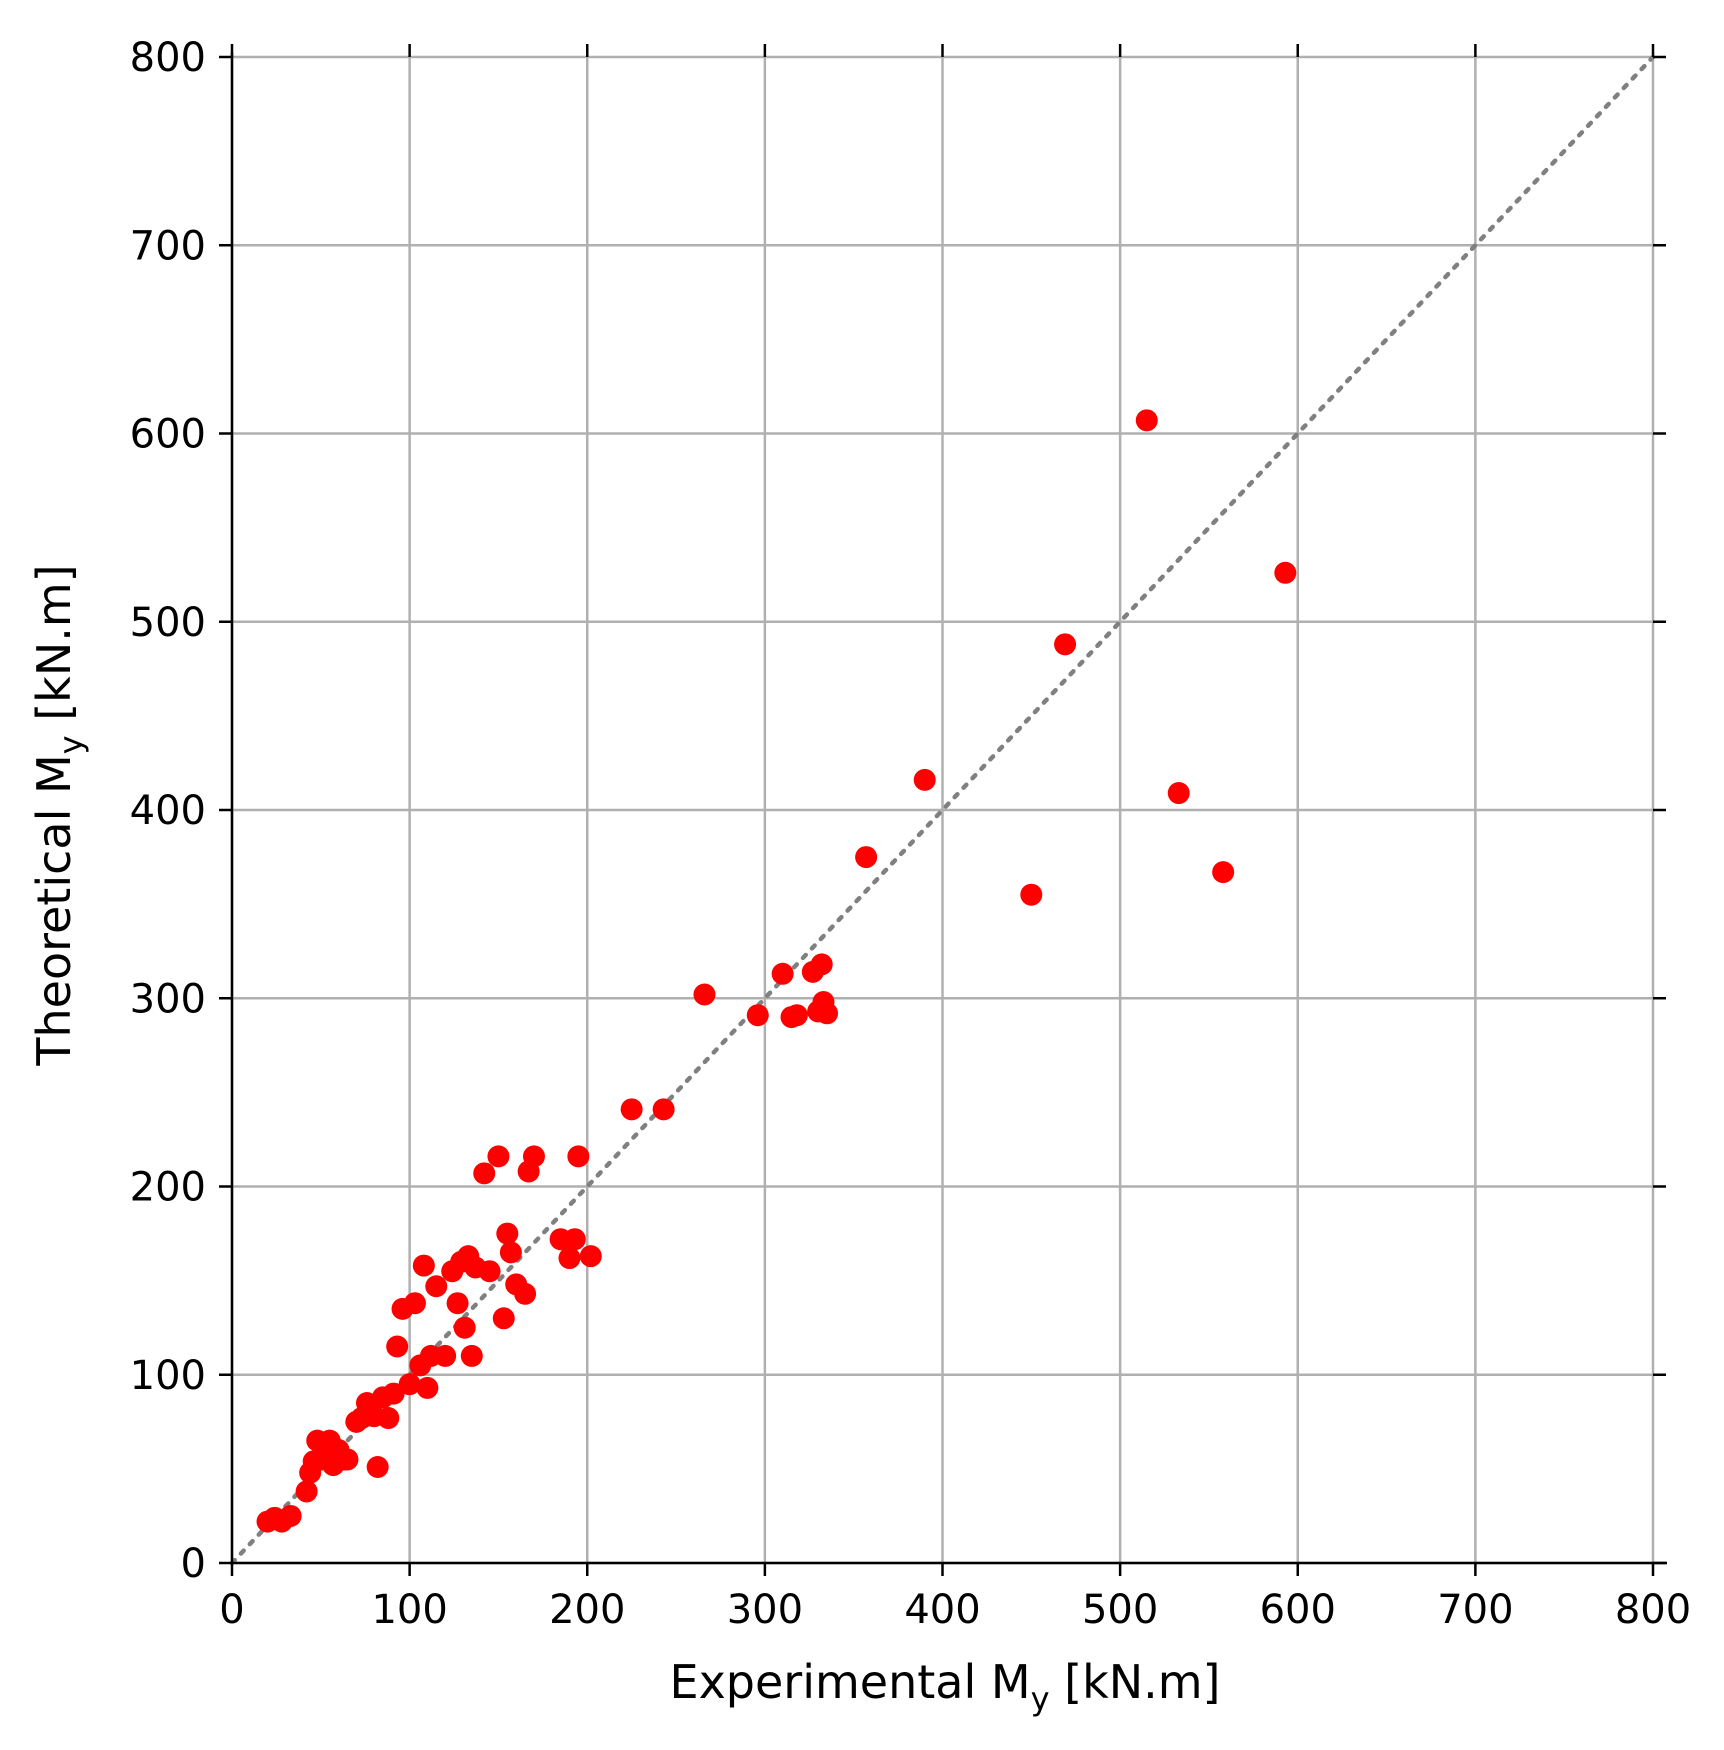  What do you see at coordinates (168, 811) in the screenshot?
I see `y-tick-label: 400` at bounding box center [168, 811].